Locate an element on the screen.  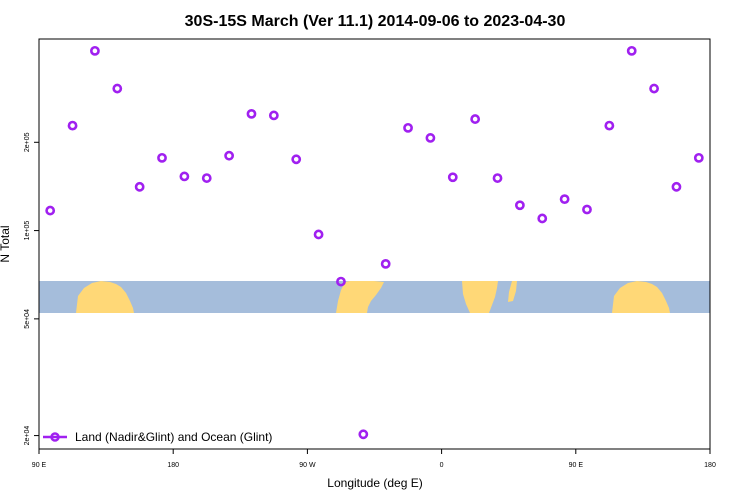
x-axis-label: Longitude (deg E) is located at coordinates (374, 483).